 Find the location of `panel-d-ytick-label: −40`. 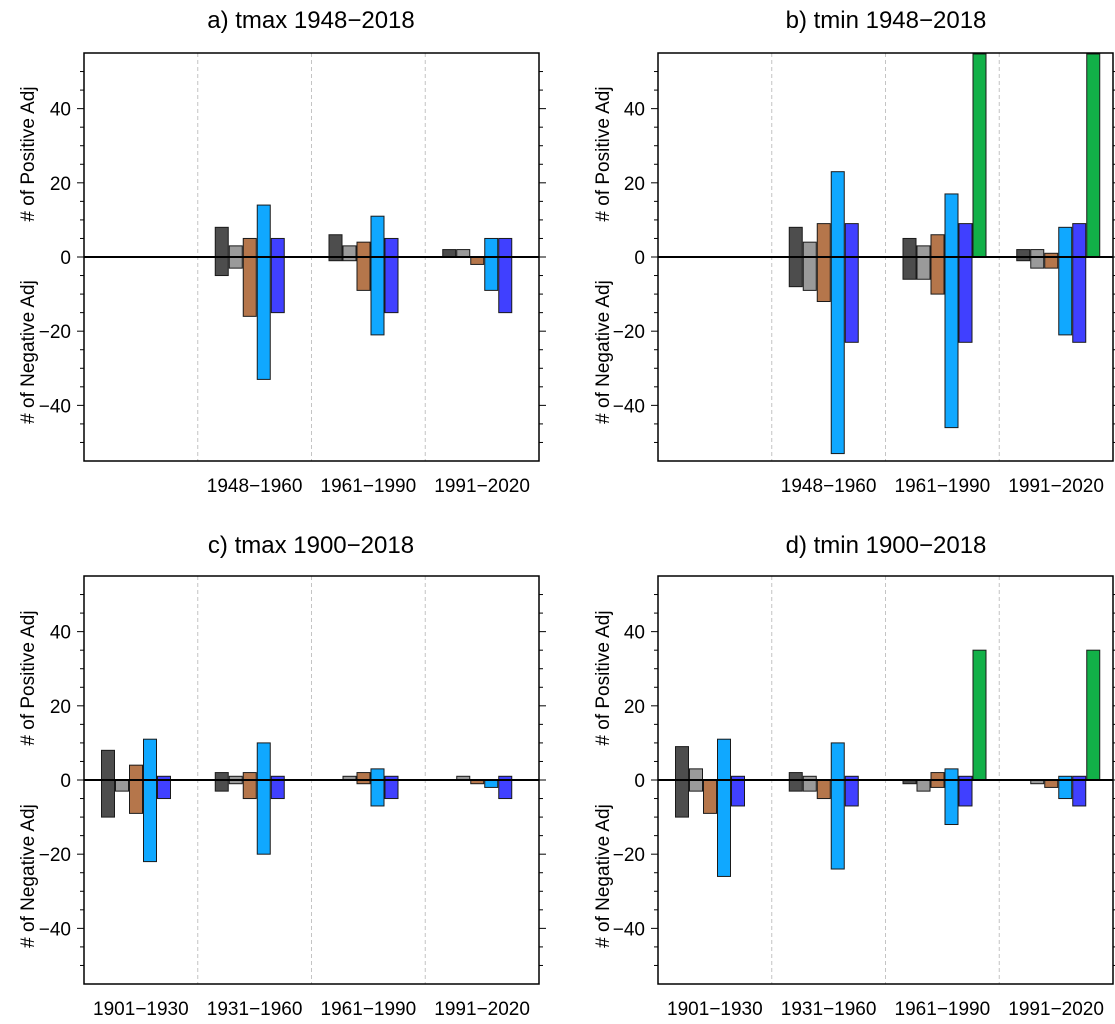

panel-d-ytick-label: −40 is located at coordinates (629, 929).